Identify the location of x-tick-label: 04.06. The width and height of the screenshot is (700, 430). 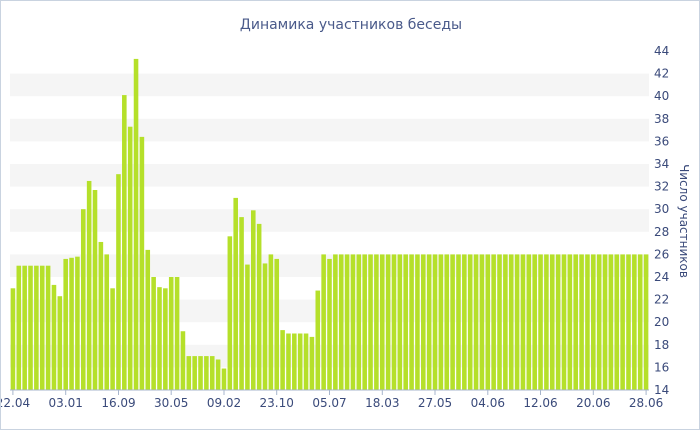
(488, 403).